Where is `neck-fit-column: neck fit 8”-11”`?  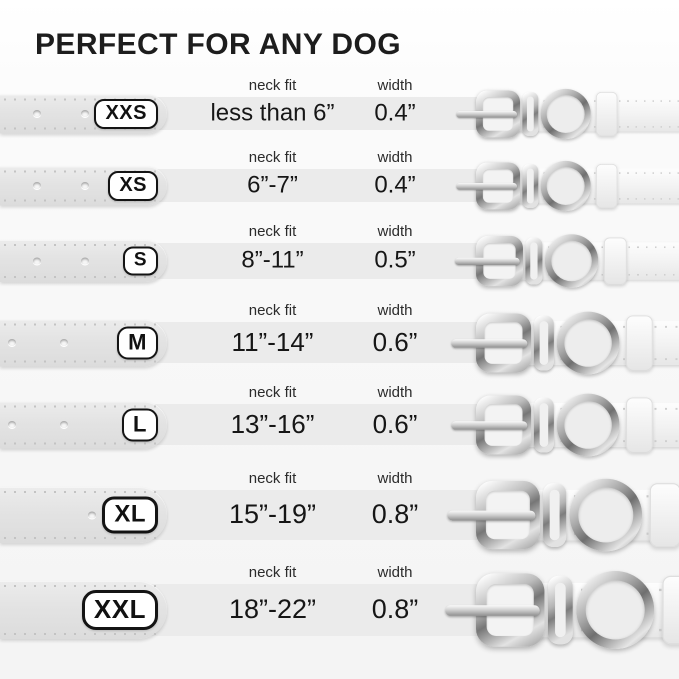
neck-fit-column: neck fit 8”-11” is located at coordinates (272, 251).